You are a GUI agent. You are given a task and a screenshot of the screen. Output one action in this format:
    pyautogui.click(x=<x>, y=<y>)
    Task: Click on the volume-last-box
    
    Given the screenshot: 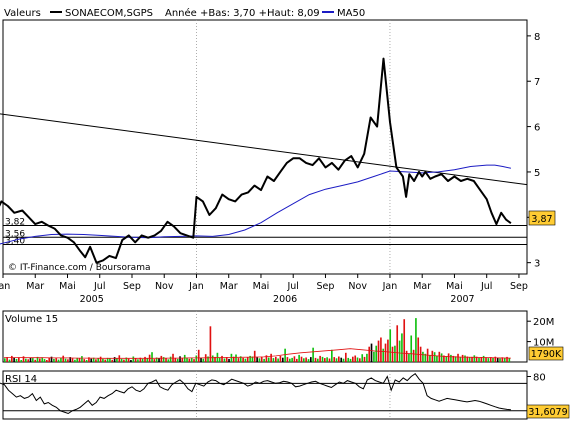 What is the action you would take?
    pyautogui.click(x=546, y=353)
    